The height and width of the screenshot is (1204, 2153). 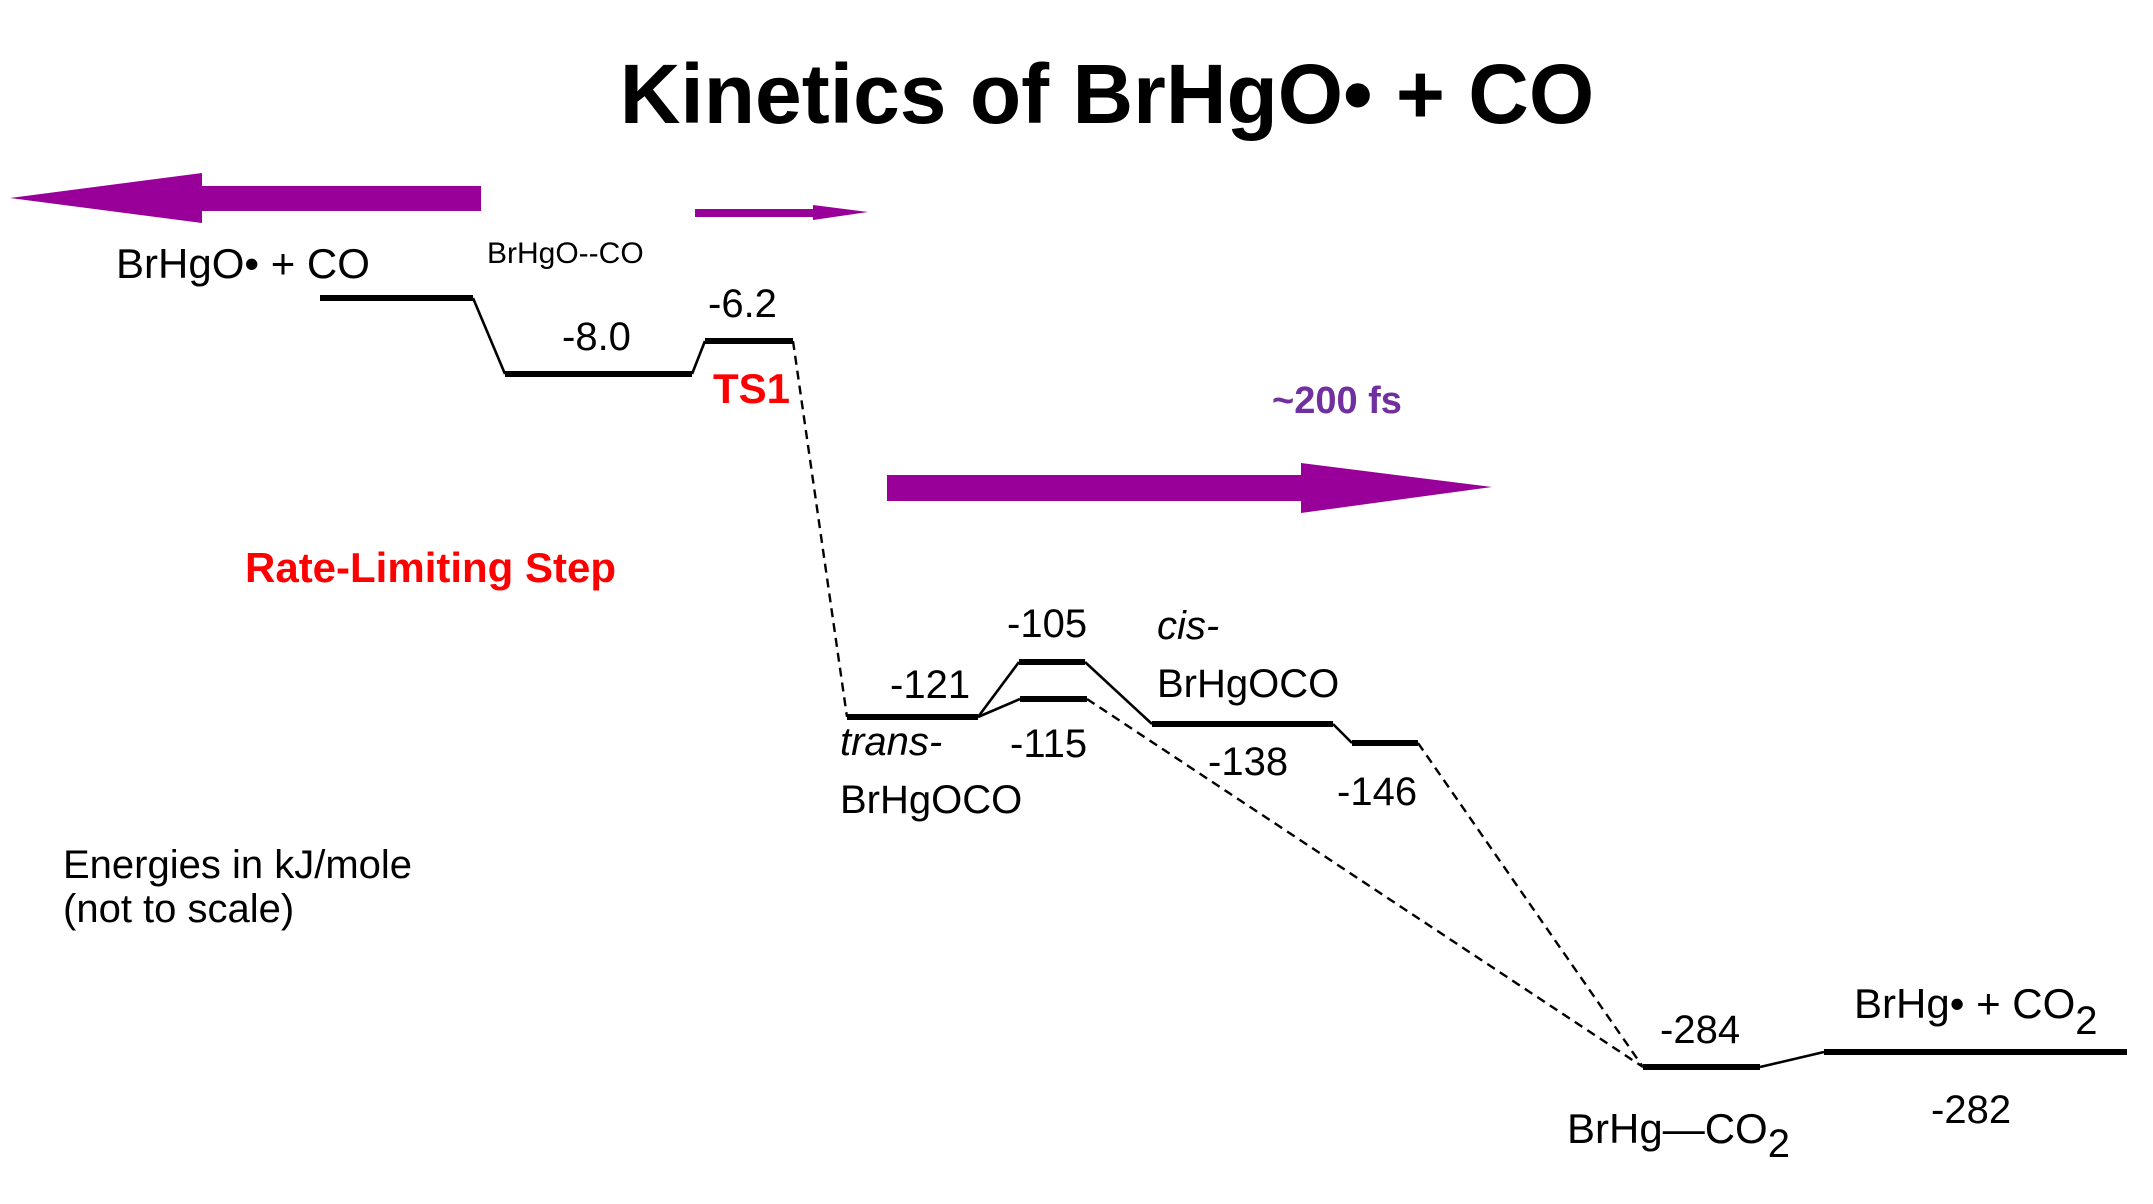 What do you see at coordinates (430, 567) in the screenshot?
I see `label-rate-limiting-step: Rate-Limiting Step` at bounding box center [430, 567].